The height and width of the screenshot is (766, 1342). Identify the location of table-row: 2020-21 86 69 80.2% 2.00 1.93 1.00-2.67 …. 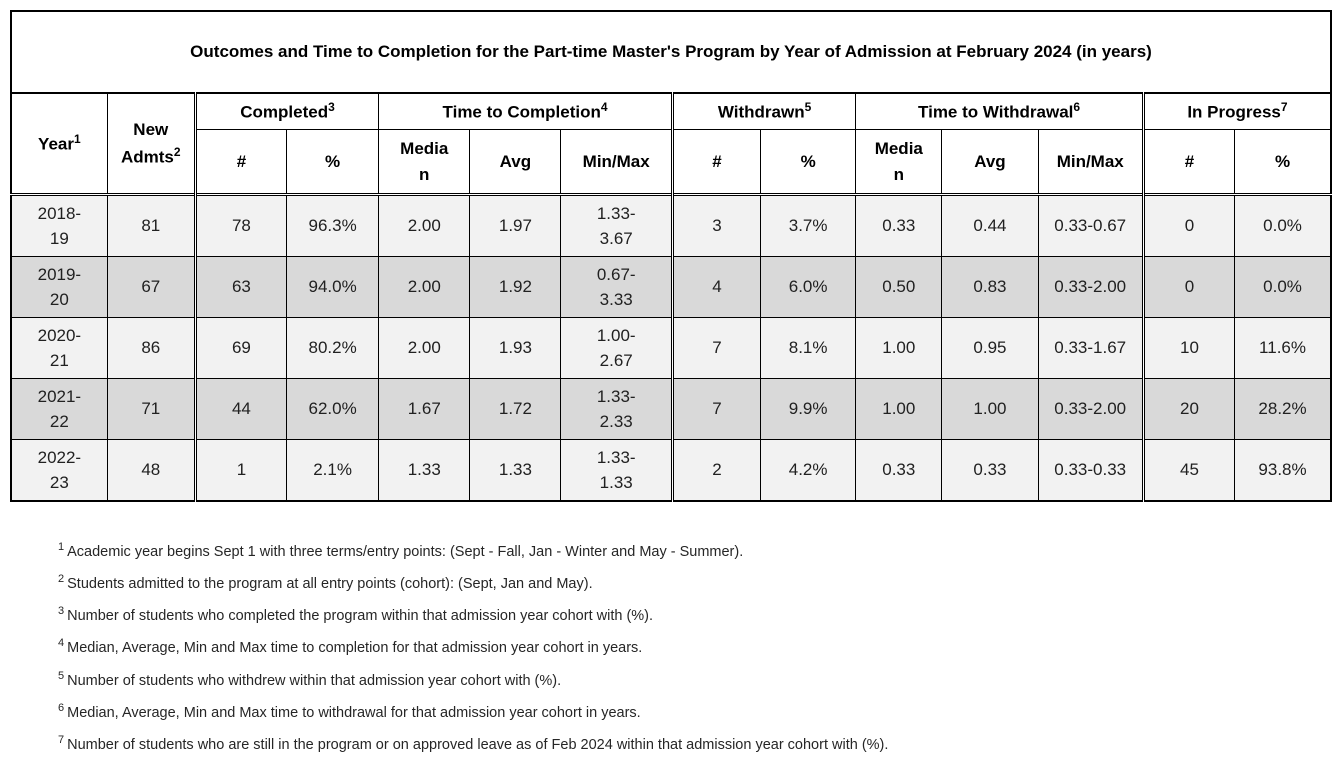
(671, 348).